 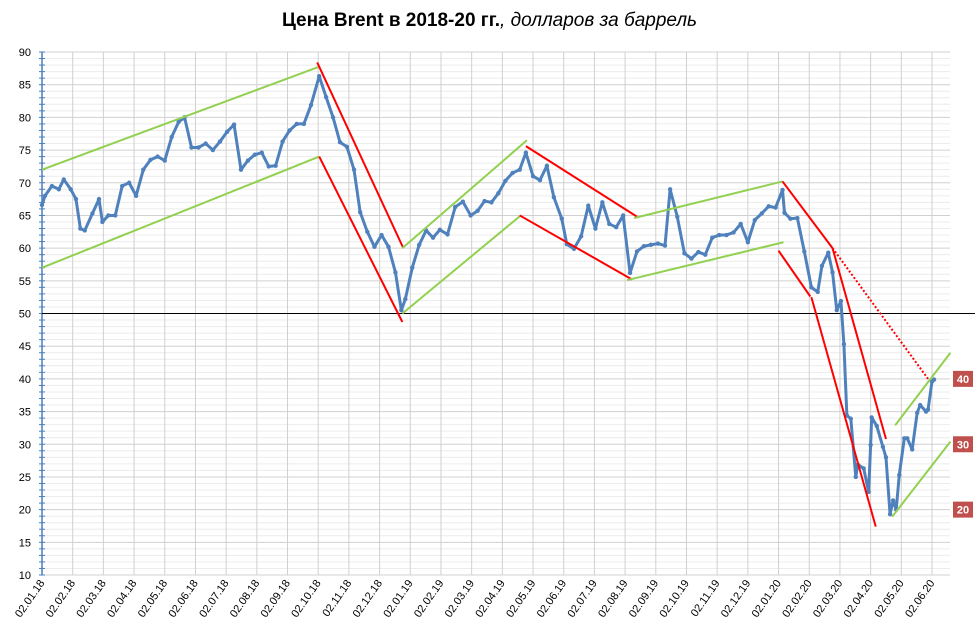 What do you see at coordinates (963, 511) in the screenshot?
I see `level-label: 20` at bounding box center [963, 511].